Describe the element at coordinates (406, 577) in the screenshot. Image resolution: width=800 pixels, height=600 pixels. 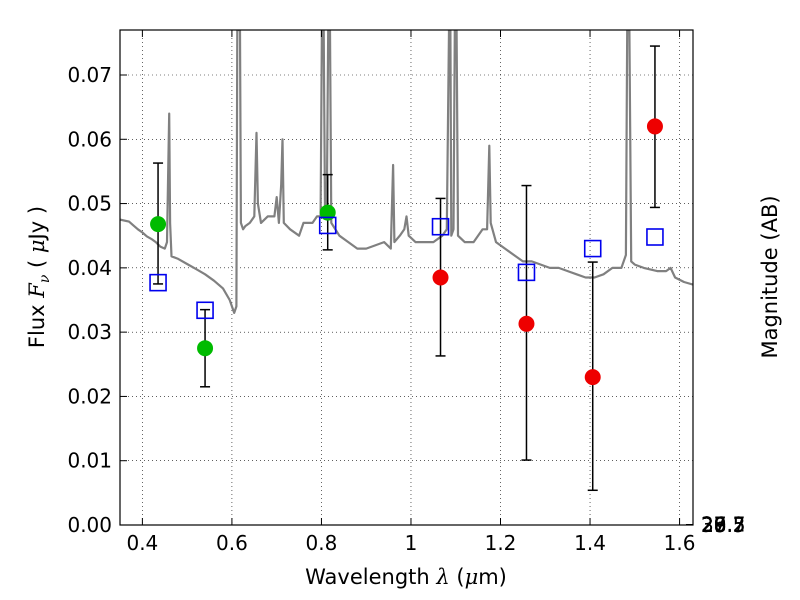
I see `x-axis-label: Wavelength λ (μm)` at that location.